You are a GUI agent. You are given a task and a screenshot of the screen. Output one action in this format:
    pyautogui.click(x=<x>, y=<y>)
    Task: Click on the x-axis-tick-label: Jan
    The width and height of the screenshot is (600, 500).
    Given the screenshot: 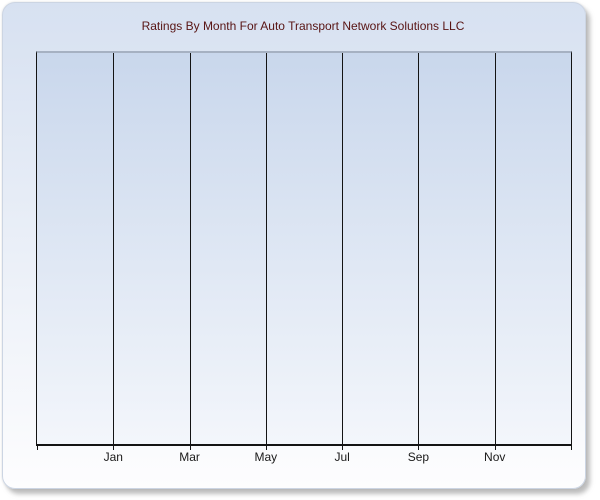 What is the action you would take?
    pyautogui.click(x=113, y=457)
    